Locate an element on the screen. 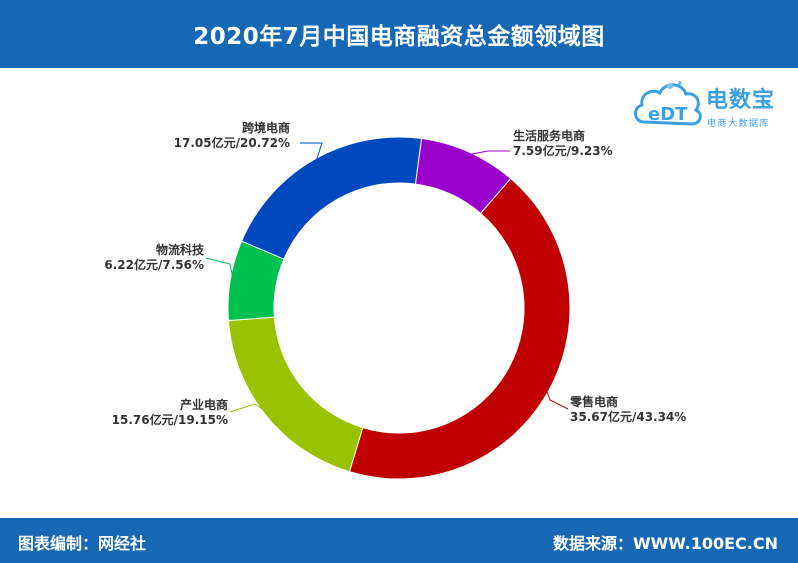 The height and width of the screenshot is (563, 798). brand-subtitle: 电商大数据库 is located at coordinates (739, 124).